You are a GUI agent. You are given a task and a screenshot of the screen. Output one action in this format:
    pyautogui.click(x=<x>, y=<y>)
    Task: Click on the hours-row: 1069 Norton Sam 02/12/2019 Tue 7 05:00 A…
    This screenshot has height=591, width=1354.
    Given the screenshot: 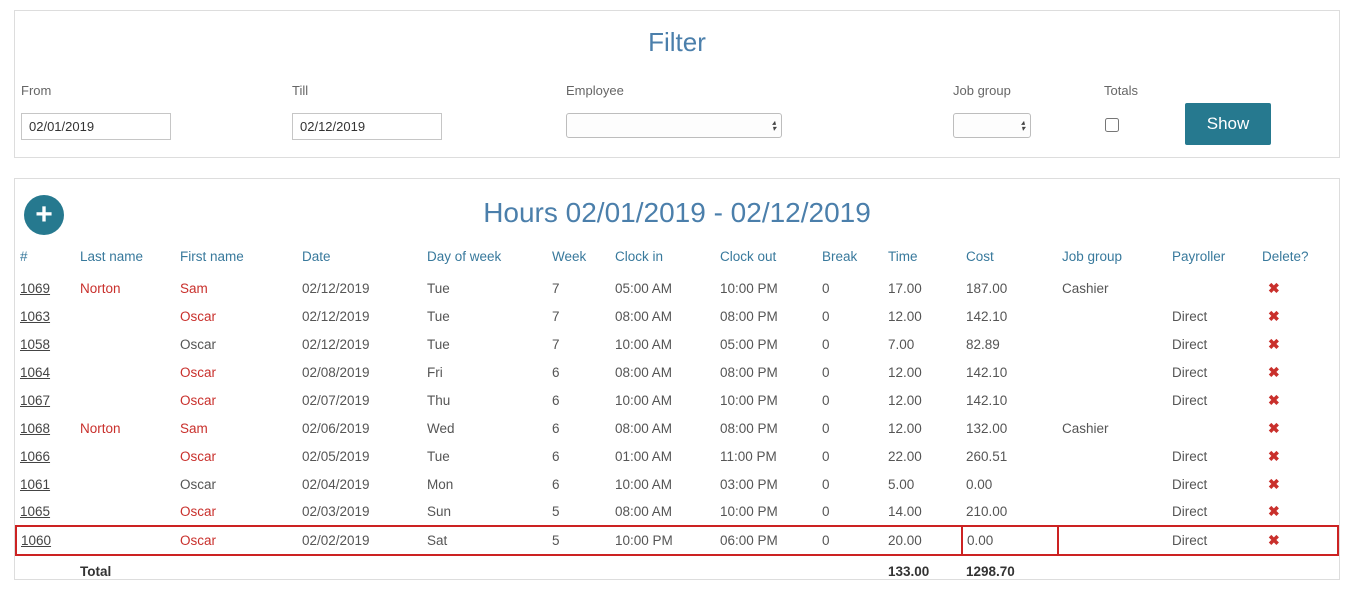 What is the action you would take?
    pyautogui.click(x=677, y=288)
    